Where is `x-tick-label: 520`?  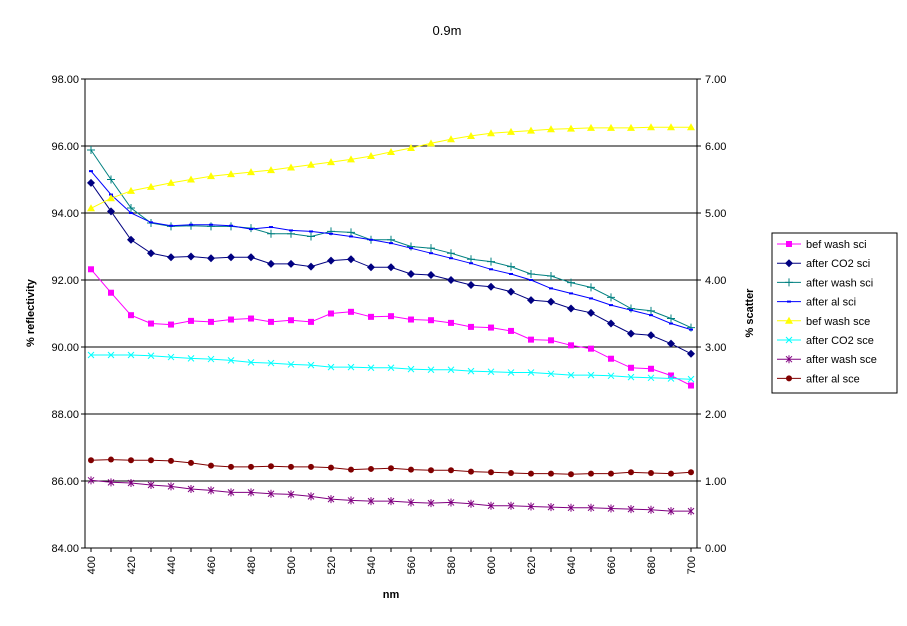 x-tick-label: 520 is located at coordinates (332, 565).